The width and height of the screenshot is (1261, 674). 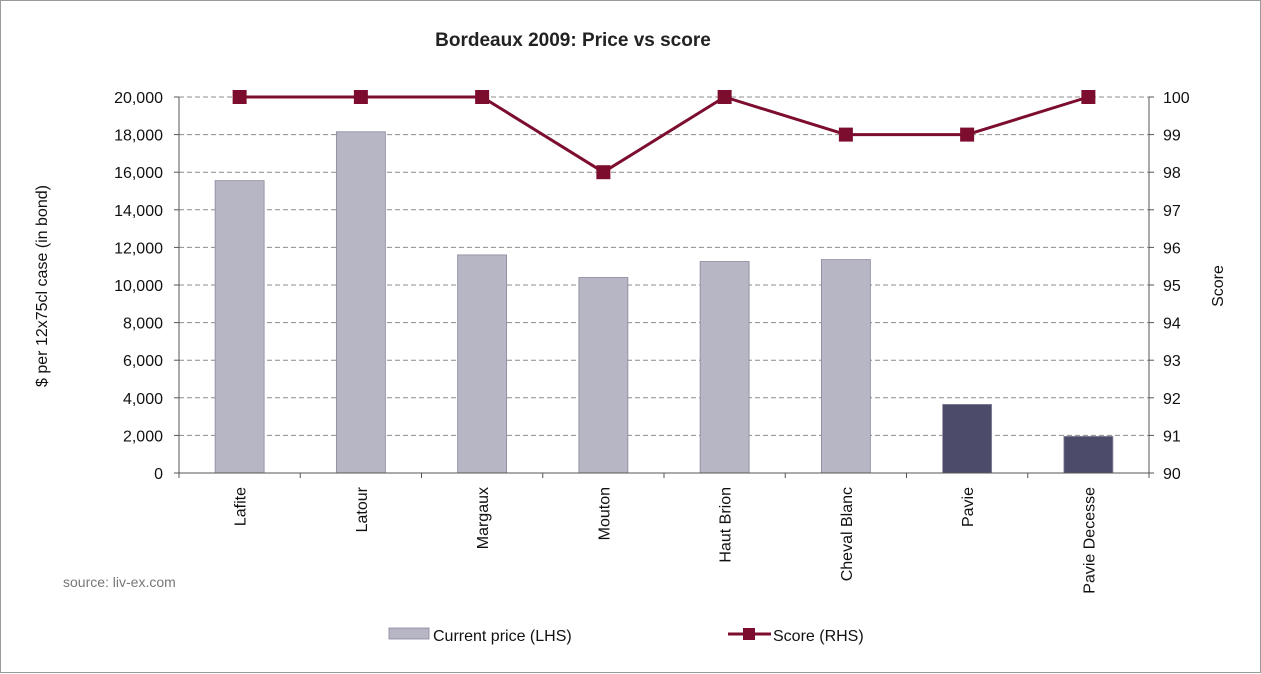 What do you see at coordinates (42, 286) in the screenshot?
I see `left-axis-label: $ per 12x75cl case (in bond)` at bounding box center [42, 286].